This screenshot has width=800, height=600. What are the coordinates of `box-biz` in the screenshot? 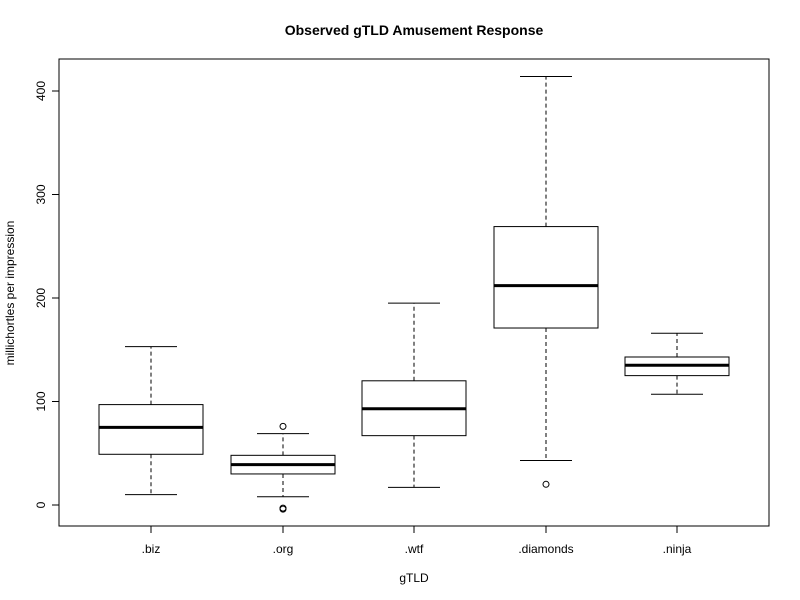 It's located at (151, 421).